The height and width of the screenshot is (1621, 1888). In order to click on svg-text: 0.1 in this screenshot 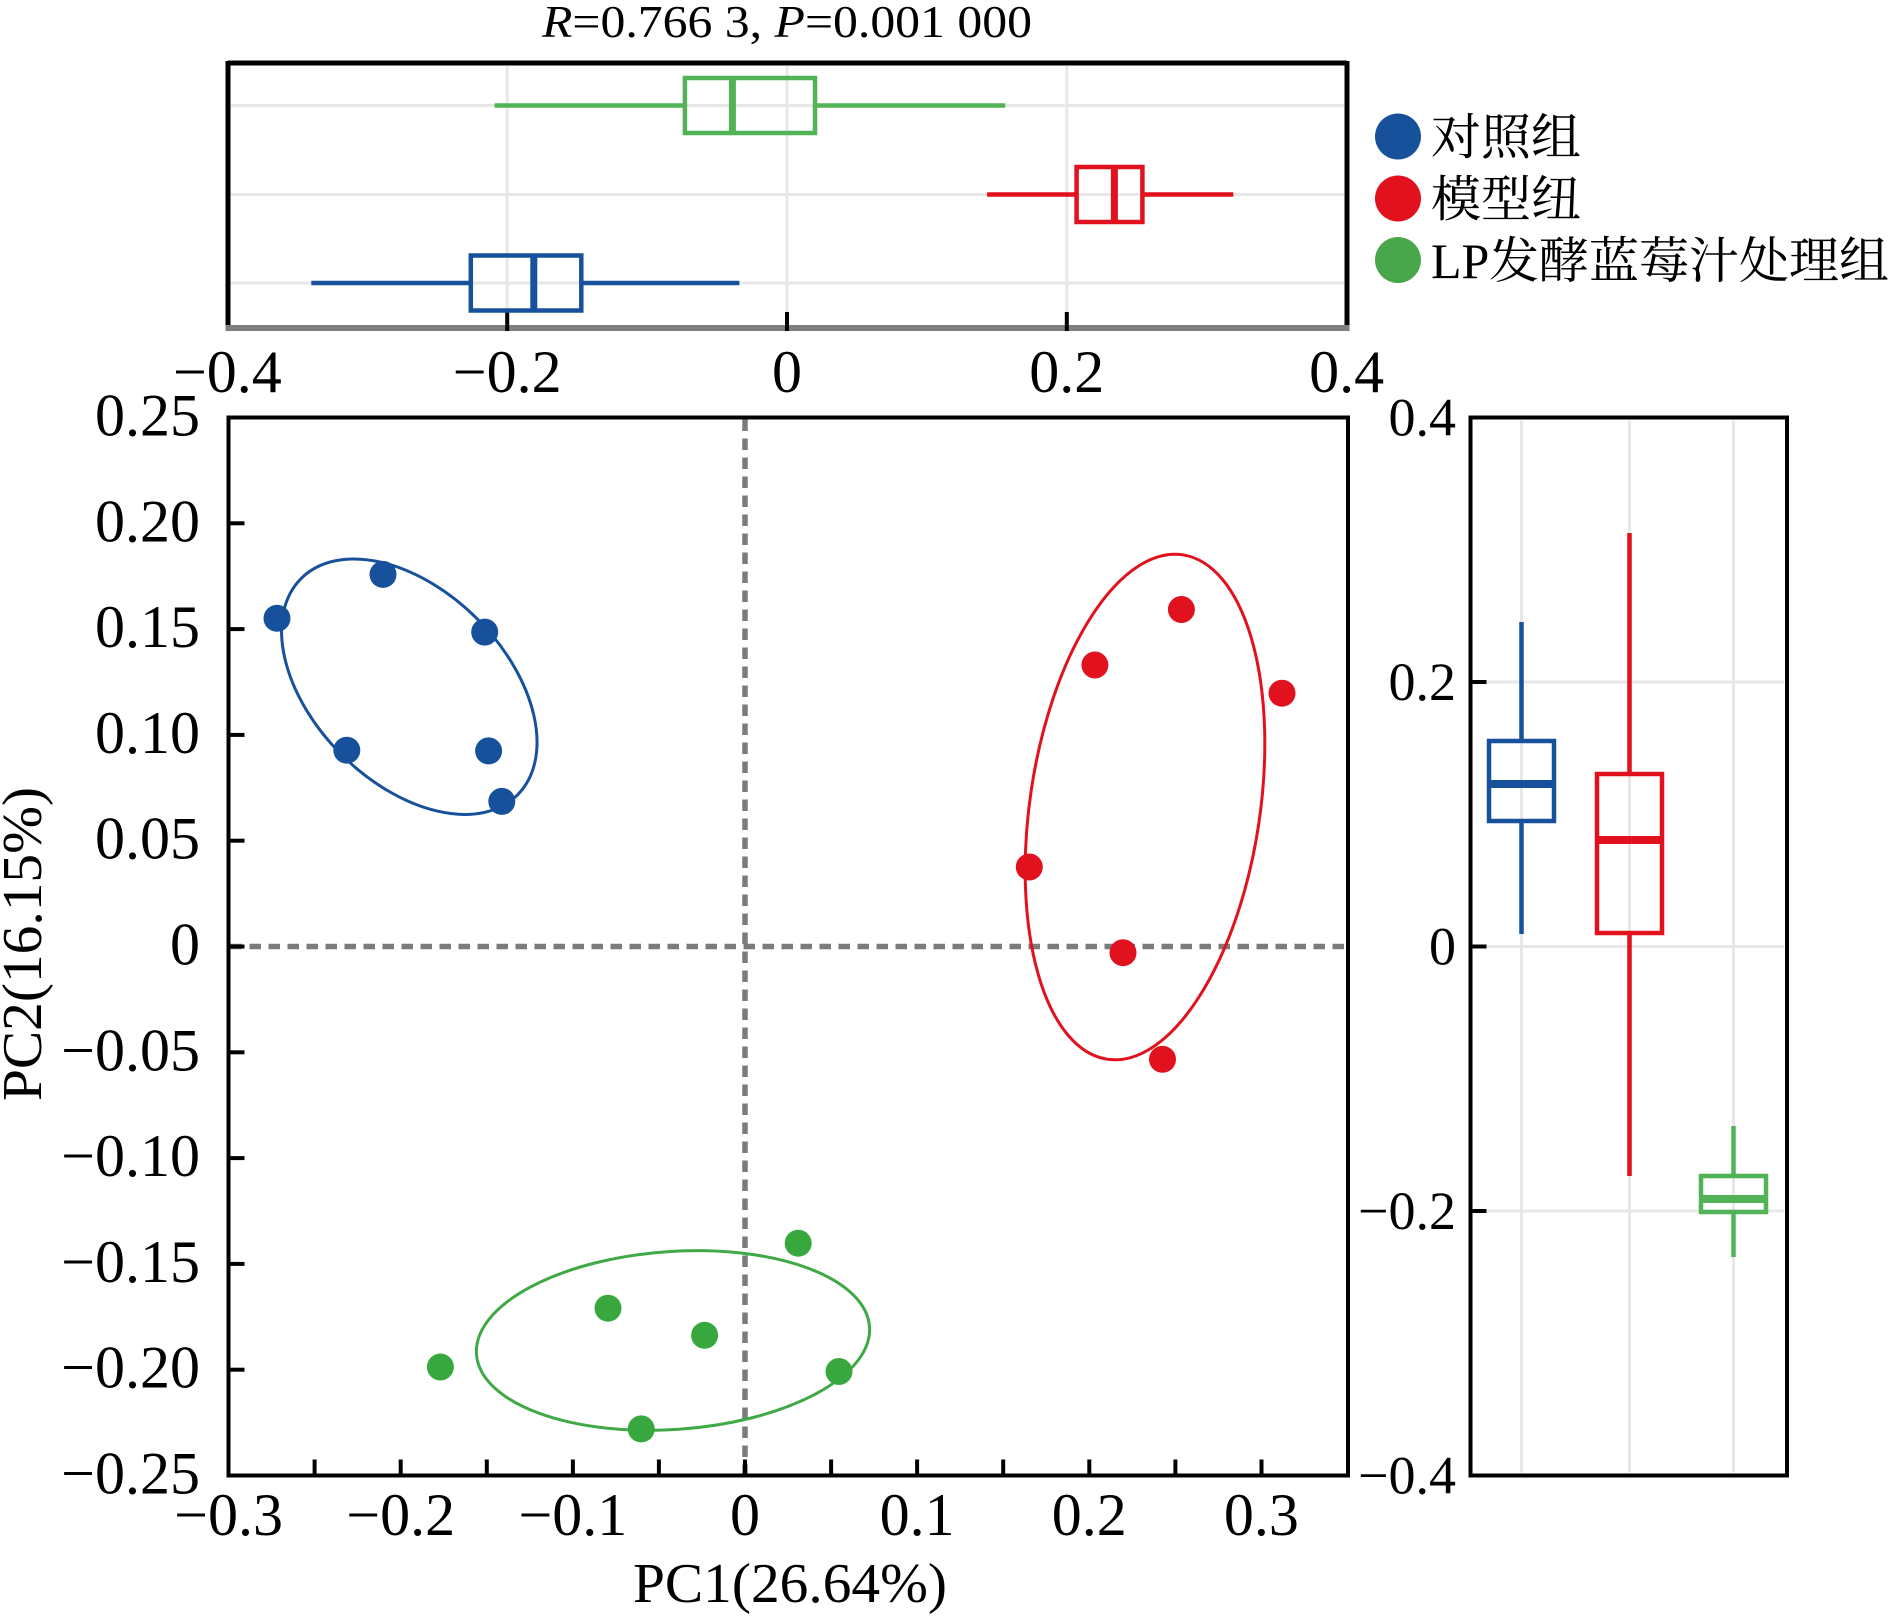, I will do `click(917, 1515)`.